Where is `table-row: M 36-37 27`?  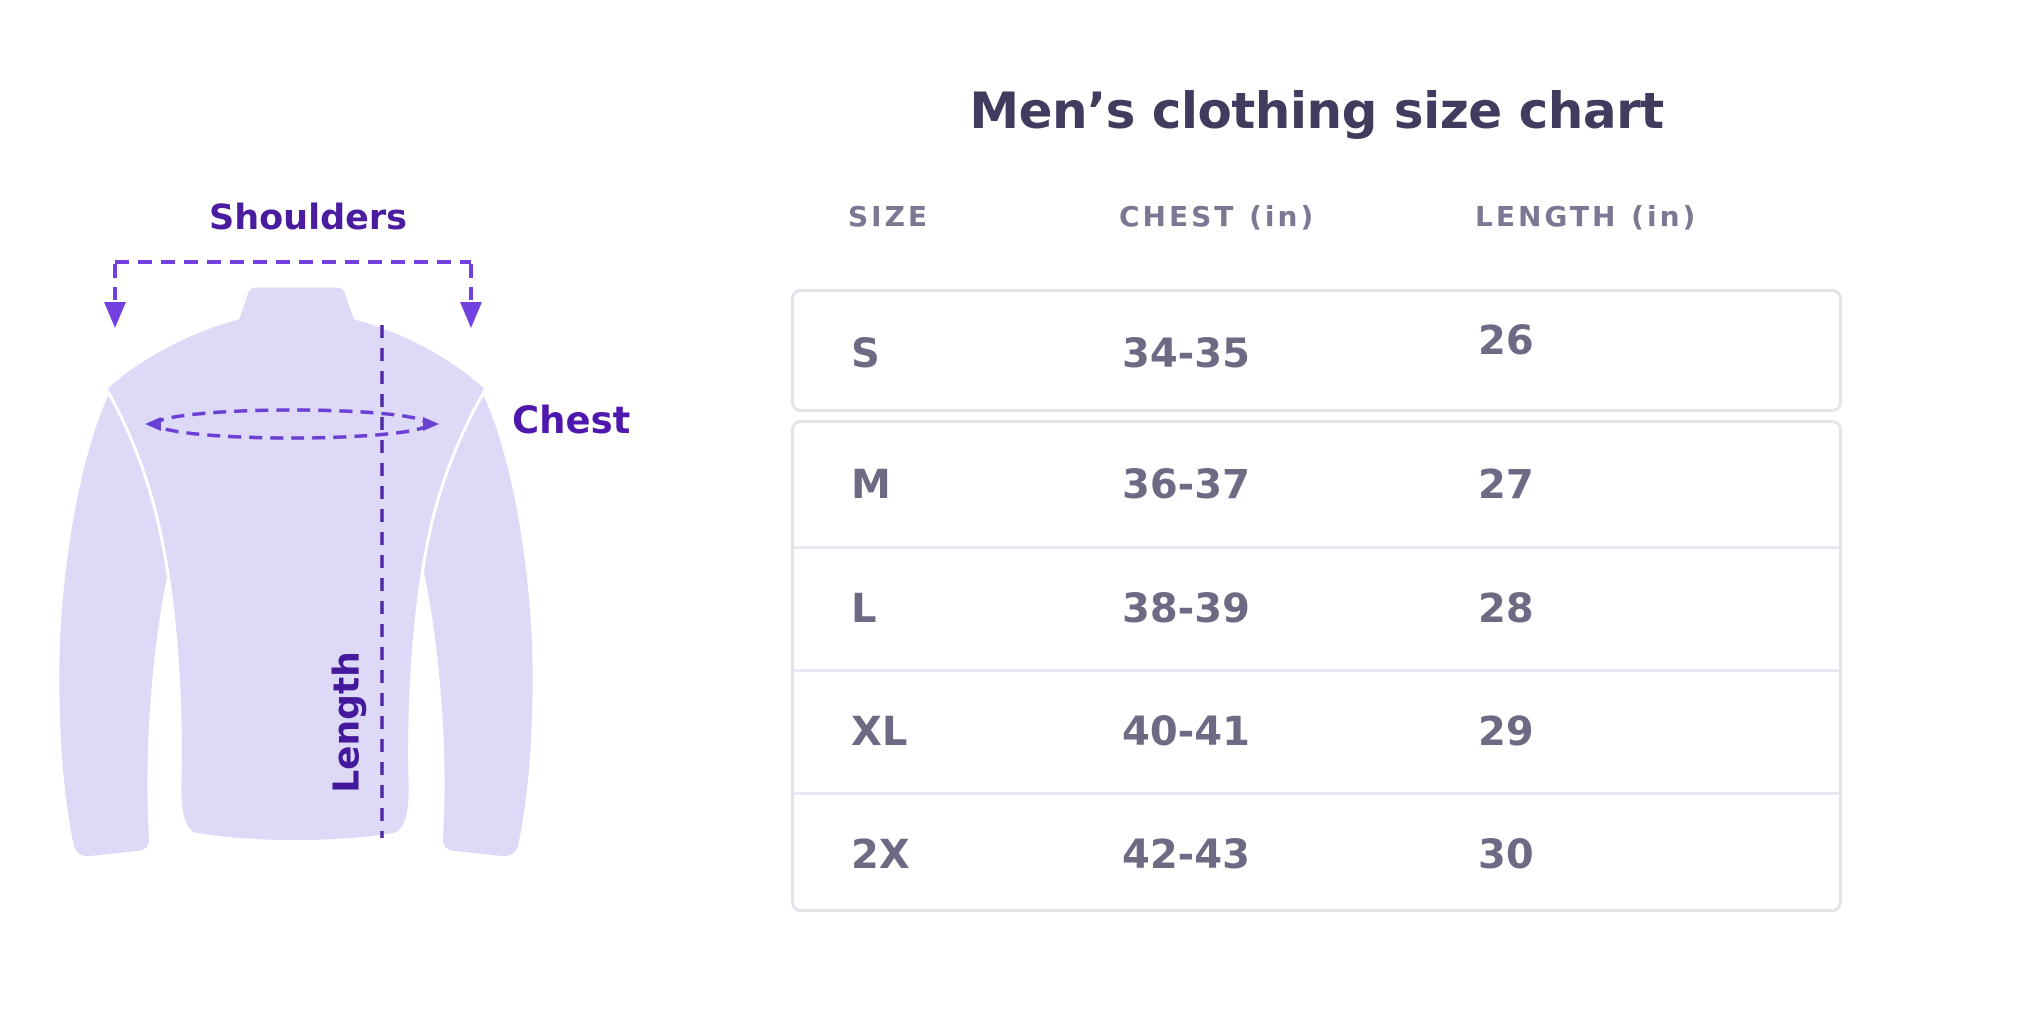
table-row: M 36-37 27 is located at coordinates (1316, 484).